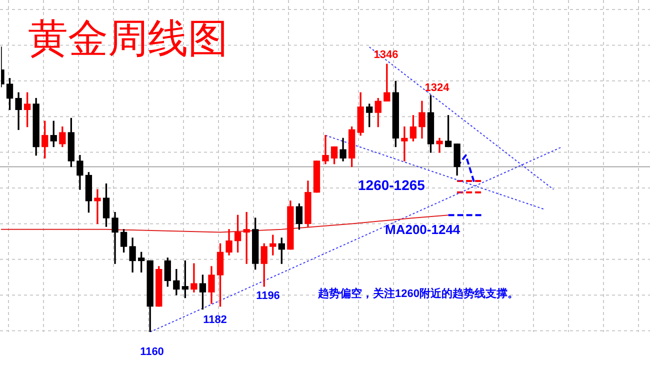 The image size is (650, 373). I want to click on annotation: 1324, so click(437, 88).